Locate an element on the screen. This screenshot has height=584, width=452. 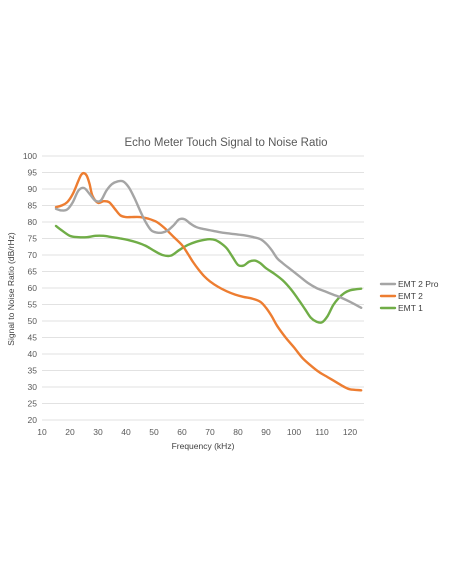
y-tick-label: 100 is located at coordinates (30, 156).